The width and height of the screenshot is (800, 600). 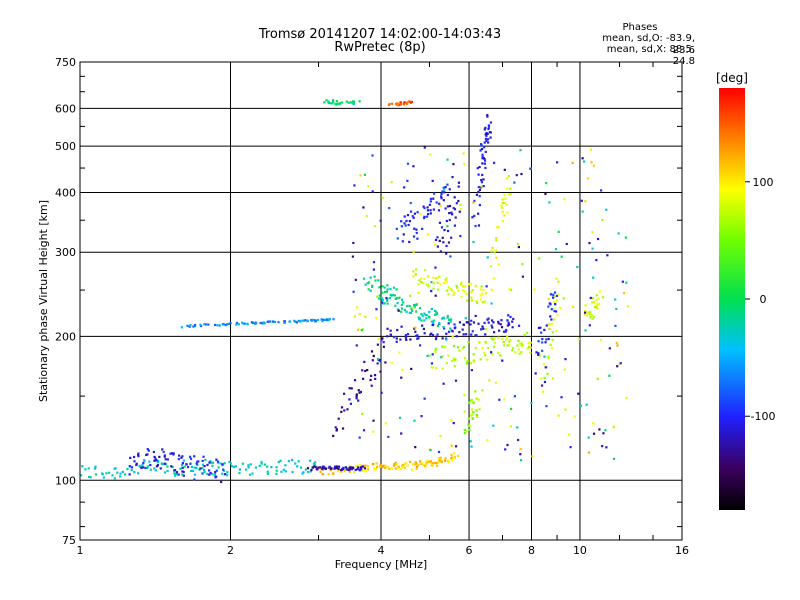 What do you see at coordinates (640, 27) in the screenshot?
I see `stats-header: Phases` at bounding box center [640, 27].